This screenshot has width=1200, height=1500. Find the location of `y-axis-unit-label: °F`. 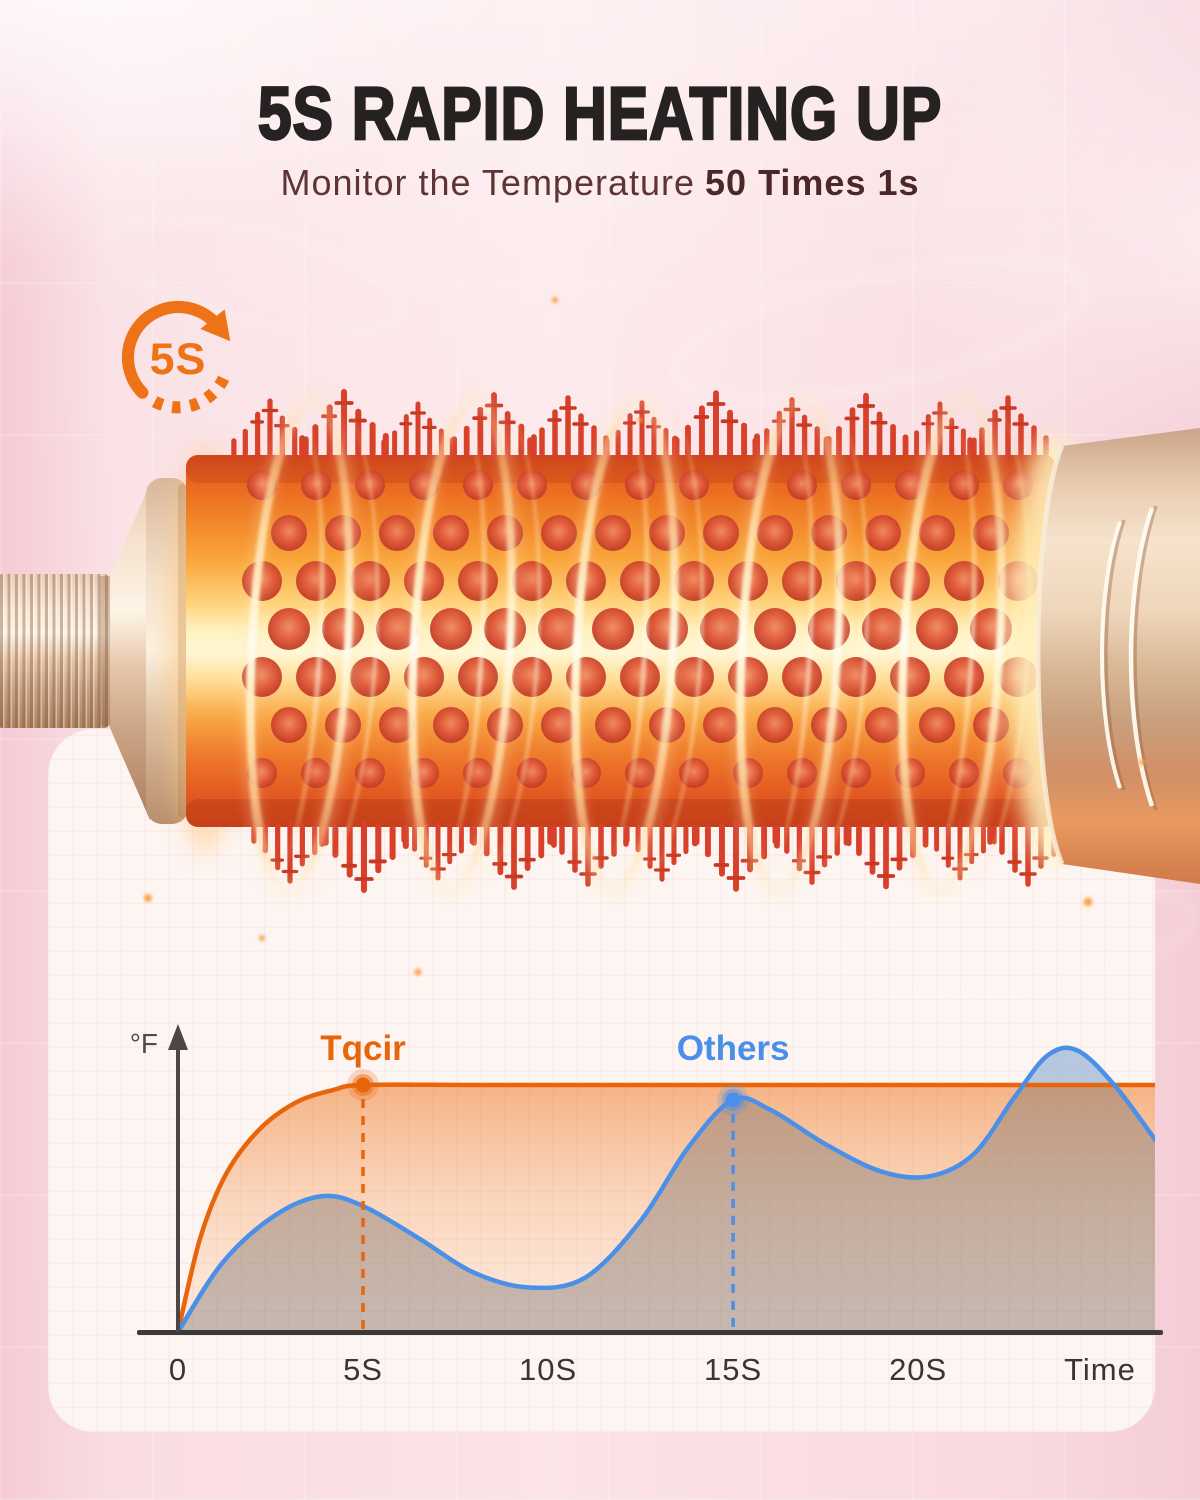

y-axis-unit-label: °F is located at coordinates (144, 1043).